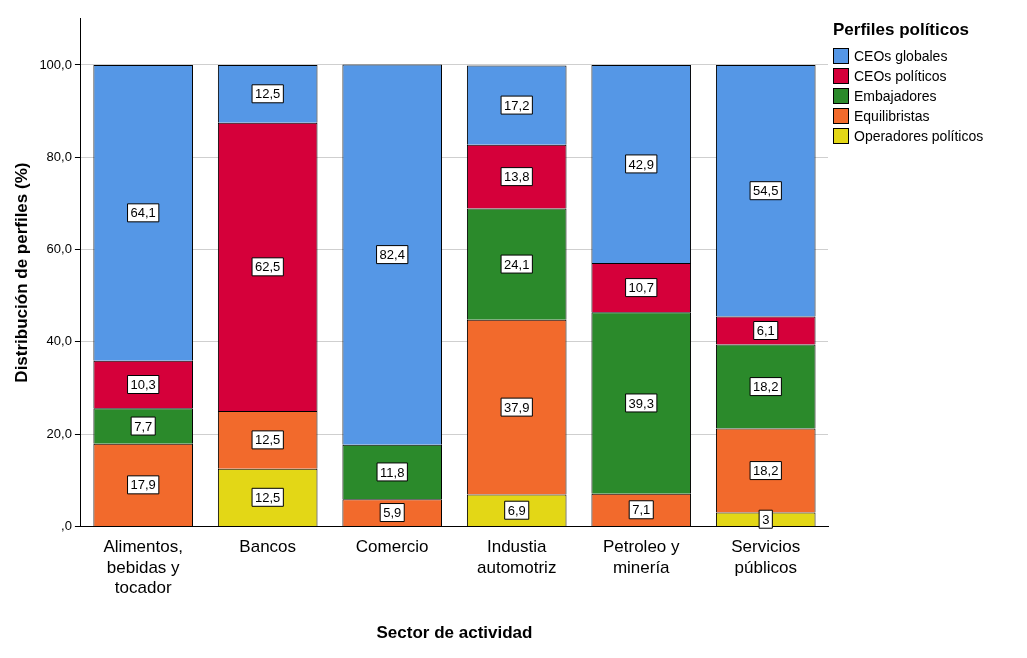  I want to click on data-label: 64,1, so click(143, 213).